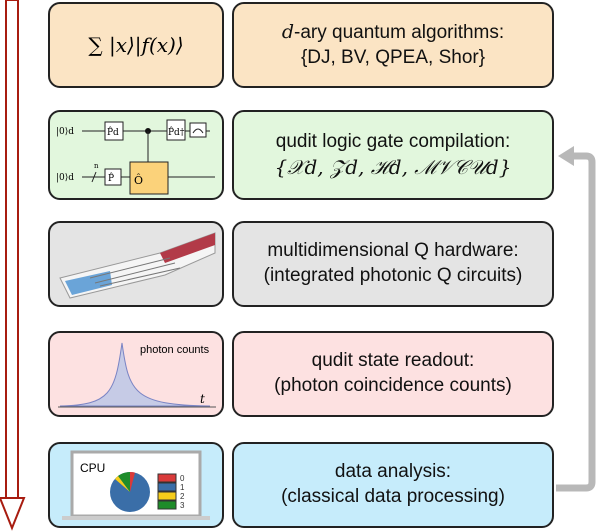  I want to click on cpu-panel: CPU 0 1 2 3, so click(136, 485).